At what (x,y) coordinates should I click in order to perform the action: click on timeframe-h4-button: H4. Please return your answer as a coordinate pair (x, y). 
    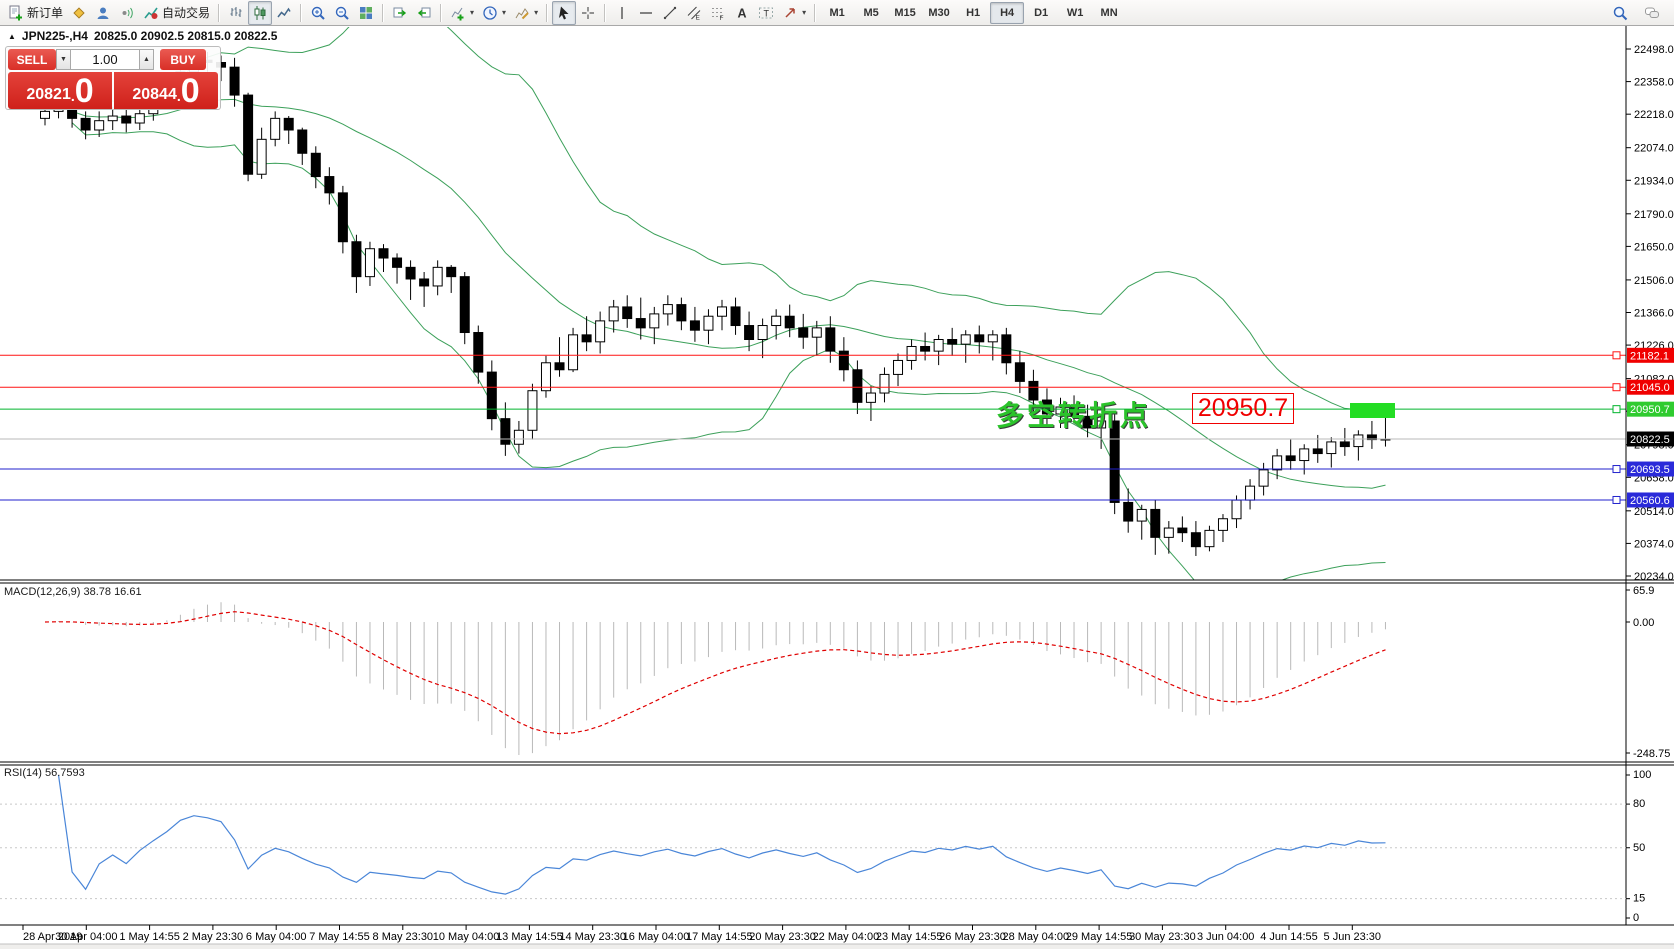
    Looking at the image, I should click on (1007, 12).